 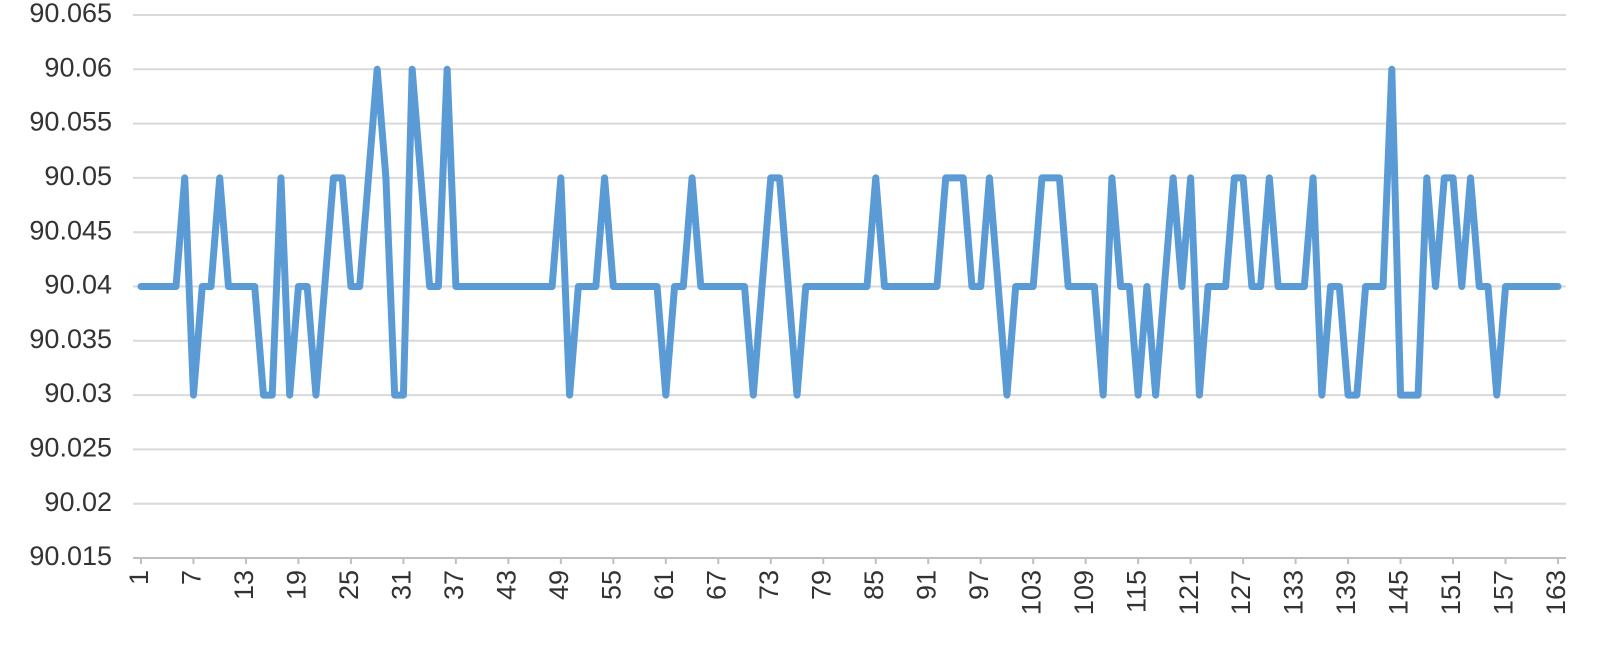 What do you see at coordinates (78, 176) in the screenshot?
I see `y-tick-label: 90.05` at bounding box center [78, 176].